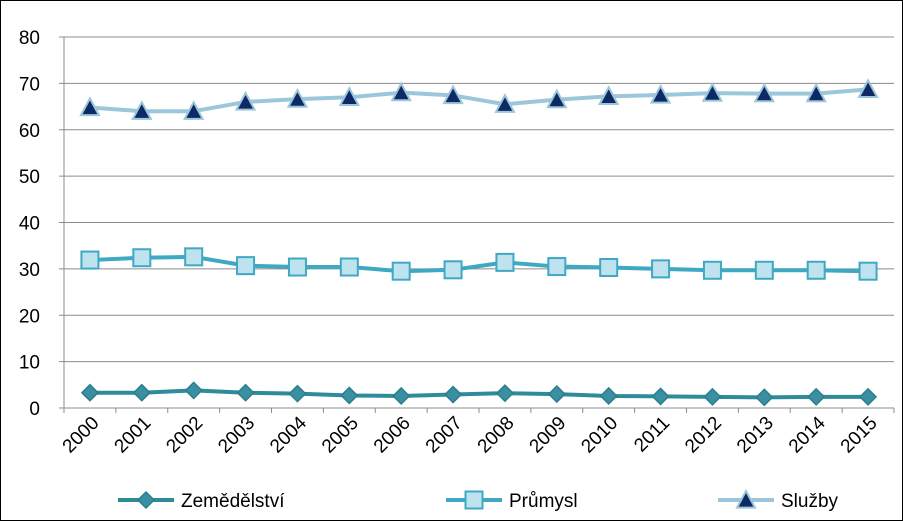 This screenshot has height=521, width=903. I want to click on data-point-pr-mysl-2000, so click(90, 260).